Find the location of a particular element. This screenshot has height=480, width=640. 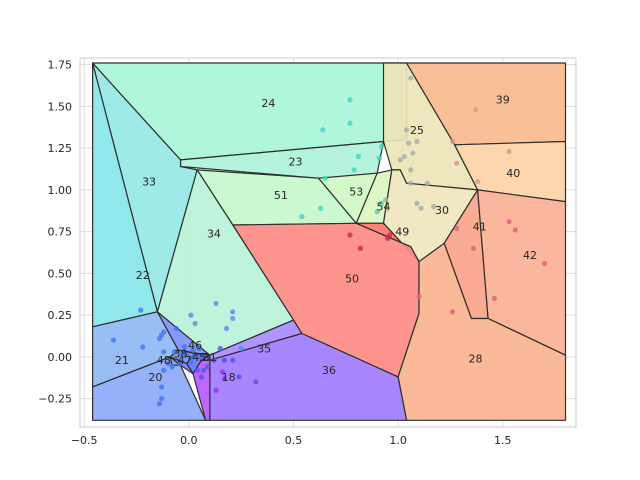

y-tick-label: −0.25 is located at coordinates (55, 399).